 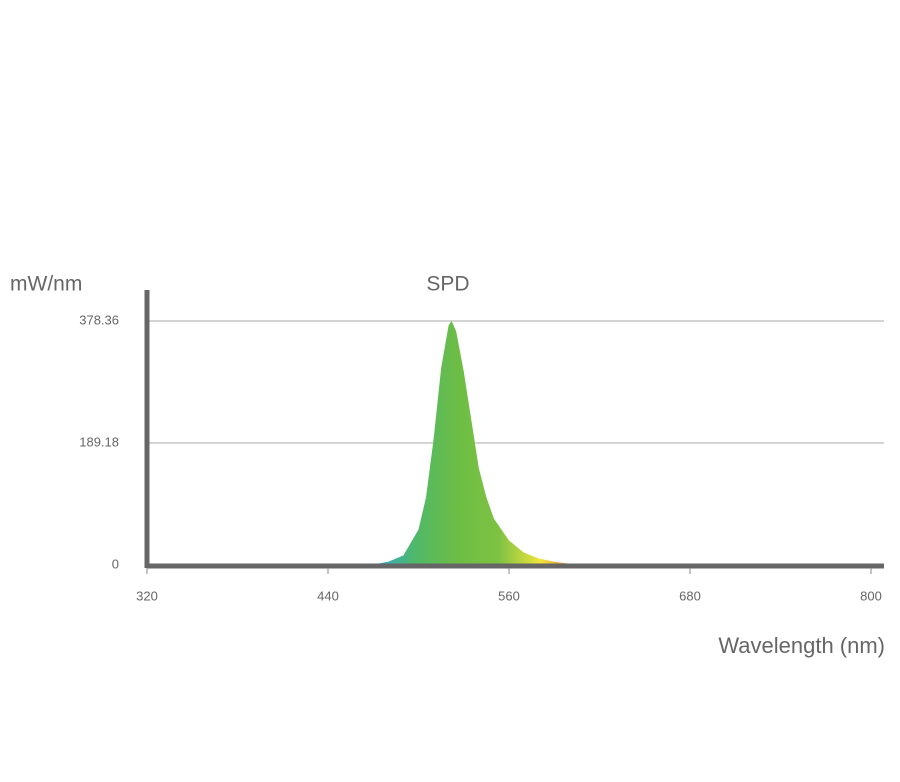 What do you see at coordinates (690, 595) in the screenshot?
I see `x-tick-label: 680` at bounding box center [690, 595].